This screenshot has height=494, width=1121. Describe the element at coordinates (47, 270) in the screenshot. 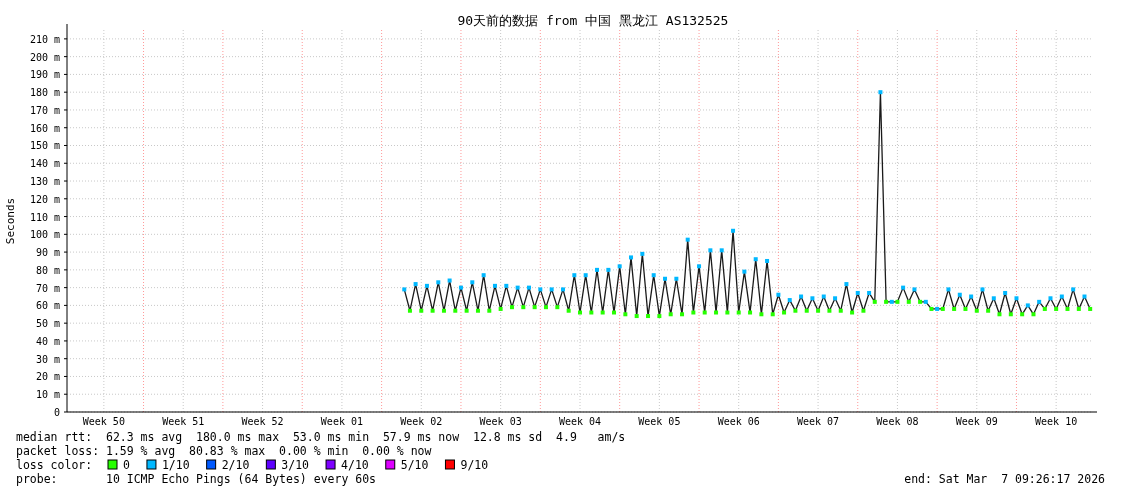

I see `y-tick-label: 80 m` at that location.